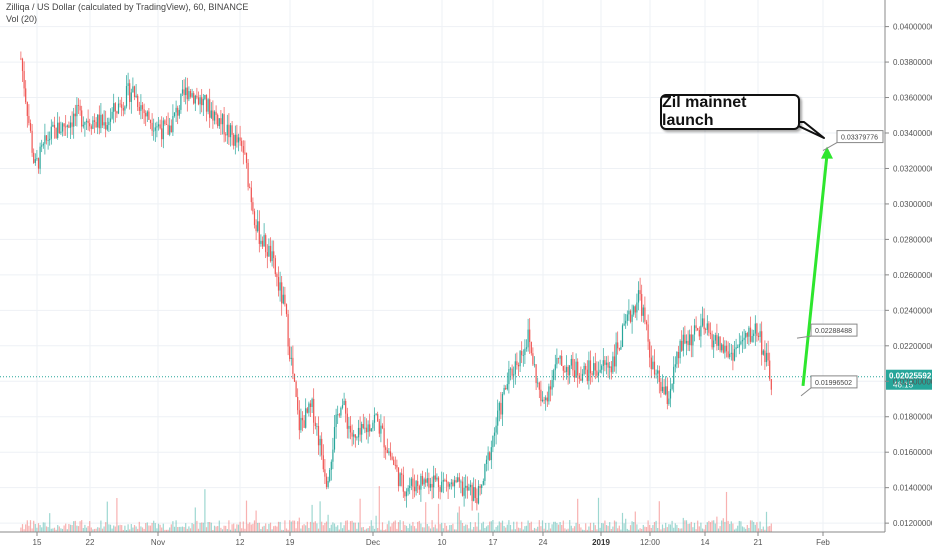 The height and width of the screenshot is (550, 932). I want to click on volume-indicator-label: Vol (20), so click(22, 19).